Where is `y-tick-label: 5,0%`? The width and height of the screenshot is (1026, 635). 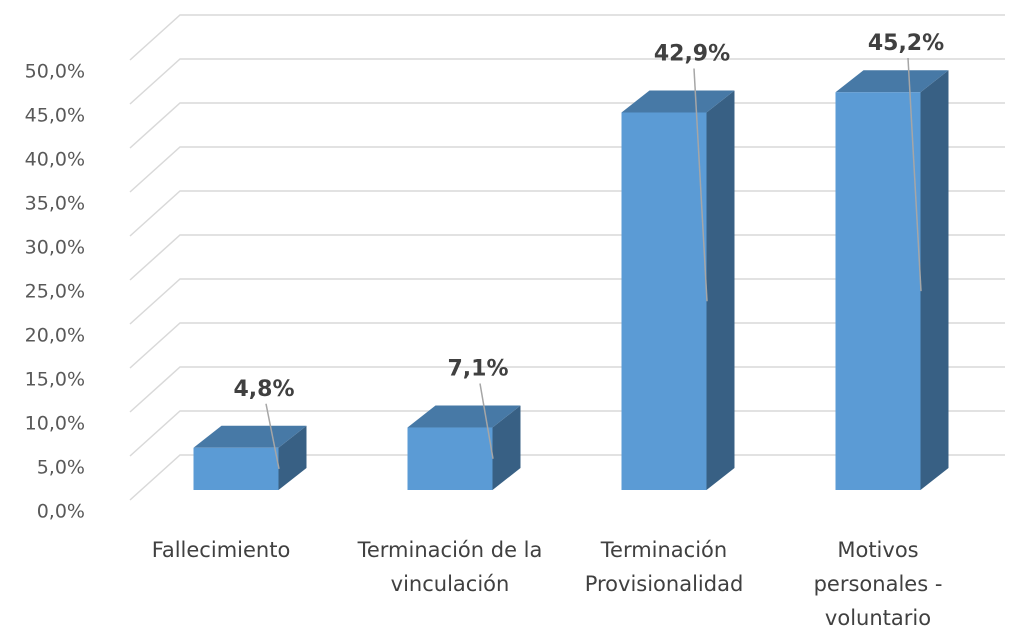
y-tick-label: 5,0% is located at coordinates (61, 468).